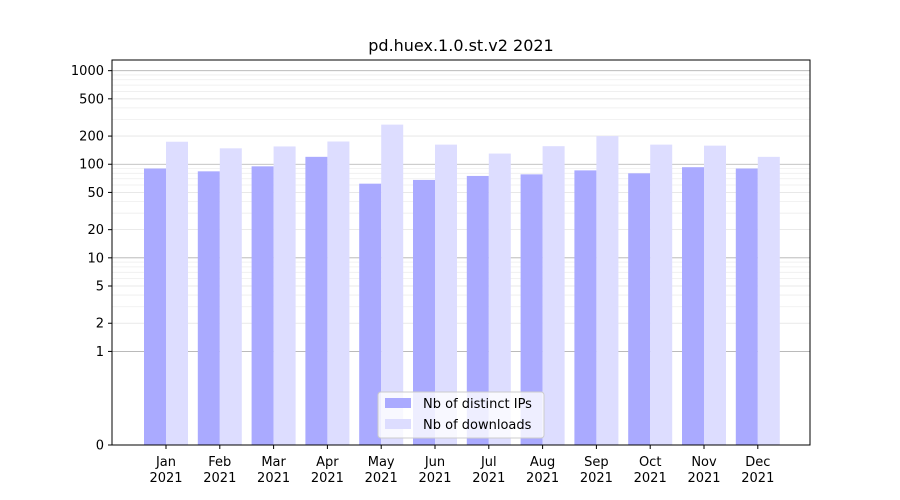  Describe the element at coordinates (219, 462) in the screenshot. I see `x-tick-label-month: Feb` at that location.